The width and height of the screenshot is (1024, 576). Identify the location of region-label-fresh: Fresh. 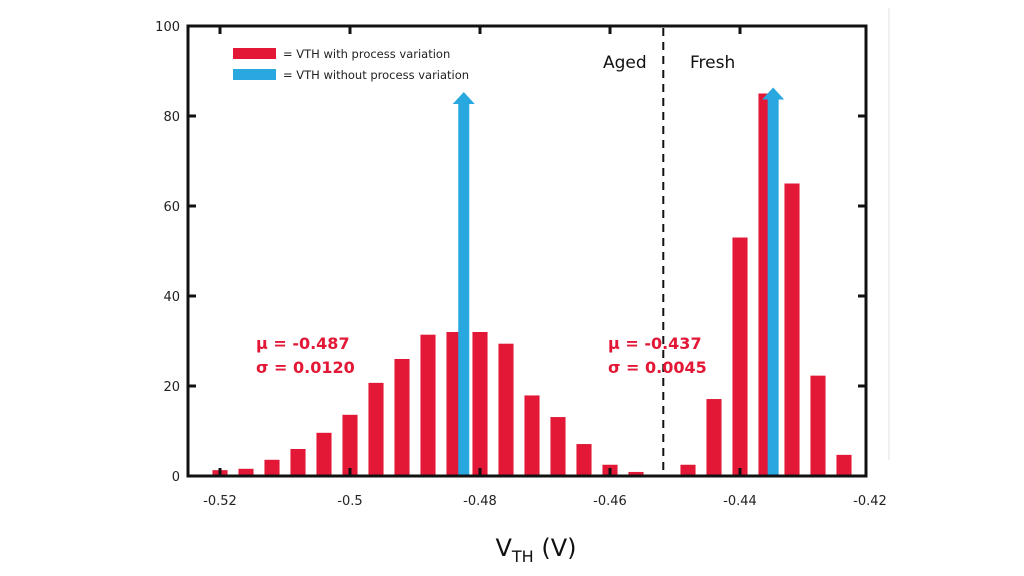
(712, 63).